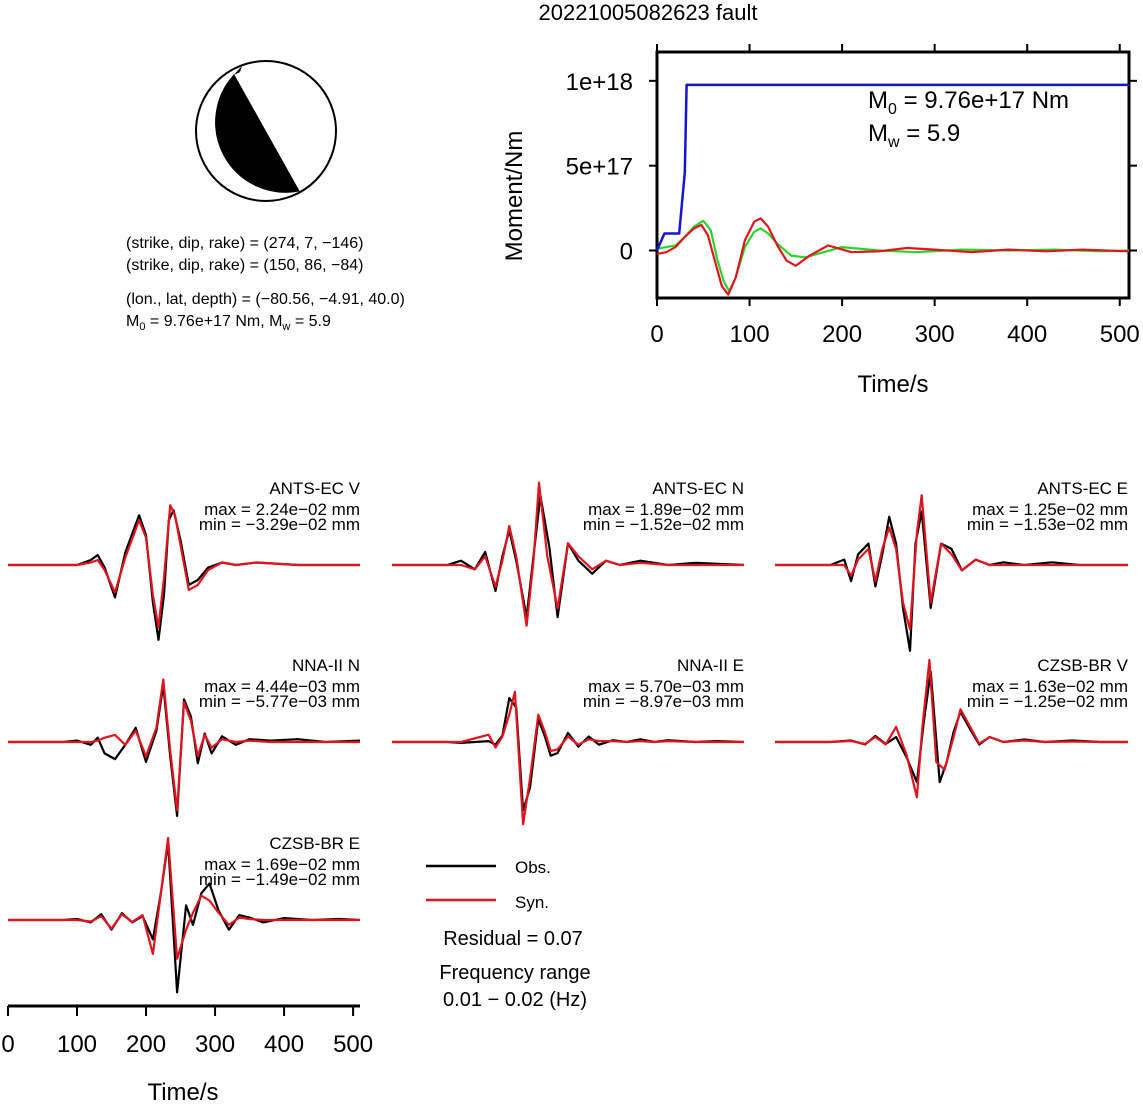  I want to click on moment-y-tick-label: 1e+18, so click(599, 82).